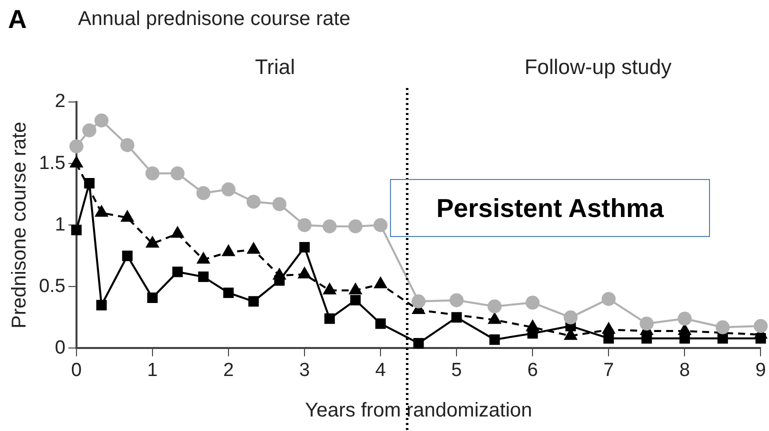 The image size is (769, 431). I want to click on x-tick-label: 5, so click(456, 370).